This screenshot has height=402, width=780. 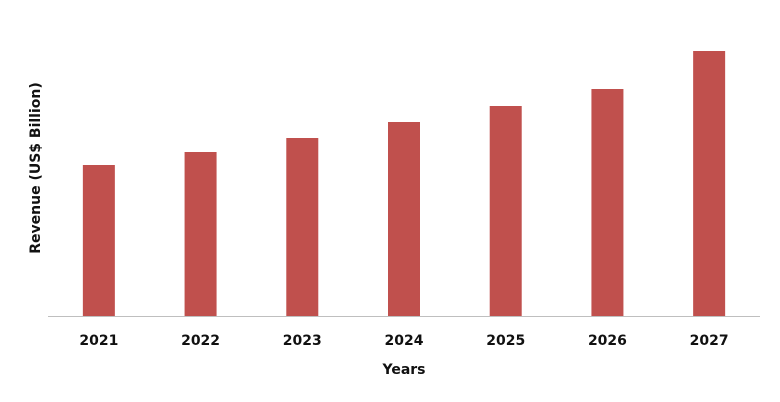 I want to click on x-axis-title: Years, so click(x=403, y=370).